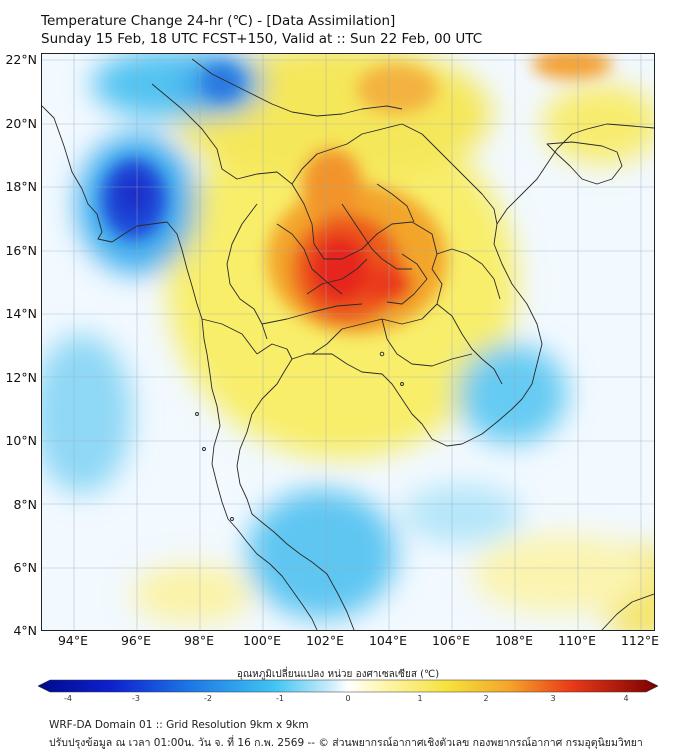 The height and width of the screenshot is (756, 676). I want to click on colorbar-tick: 4, so click(626, 698).